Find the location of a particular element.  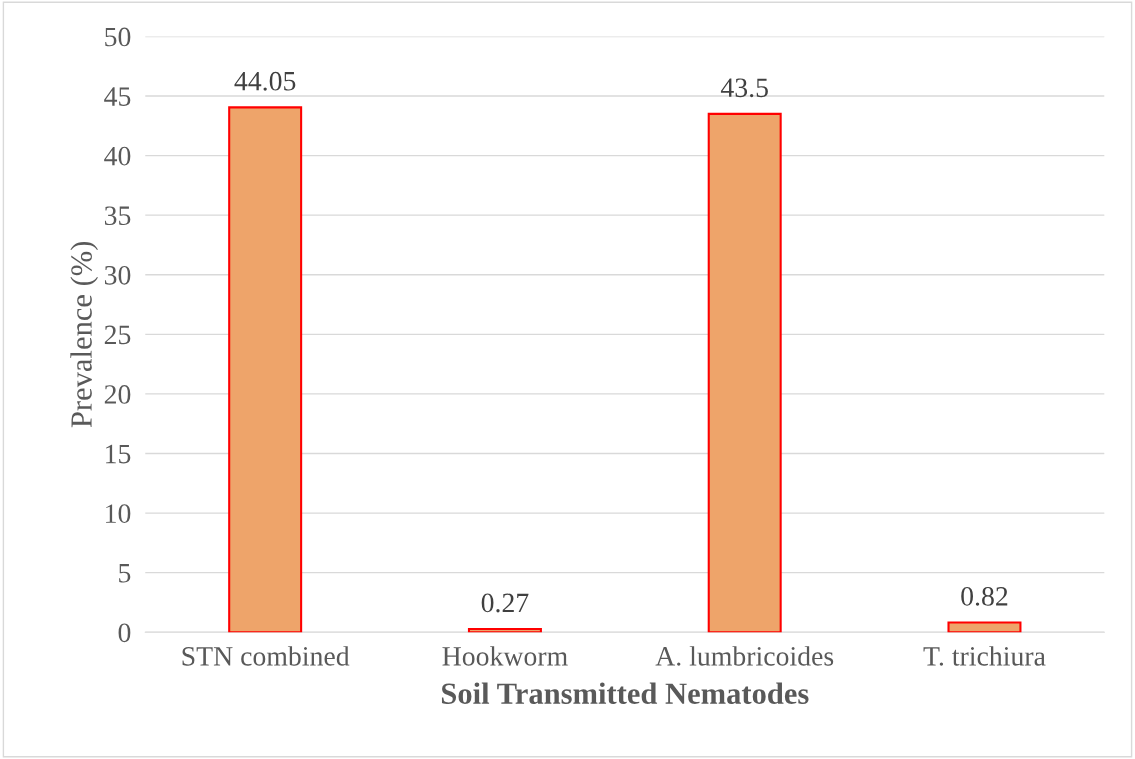

y-tick-label: 0 is located at coordinates (124, 633).